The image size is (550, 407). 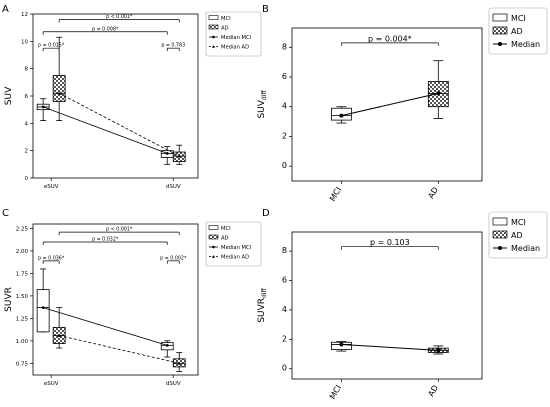 What do you see at coordinates (105, 29) in the screenshot?
I see `significance-label: p = 0.008*` at bounding box center [105, 29].